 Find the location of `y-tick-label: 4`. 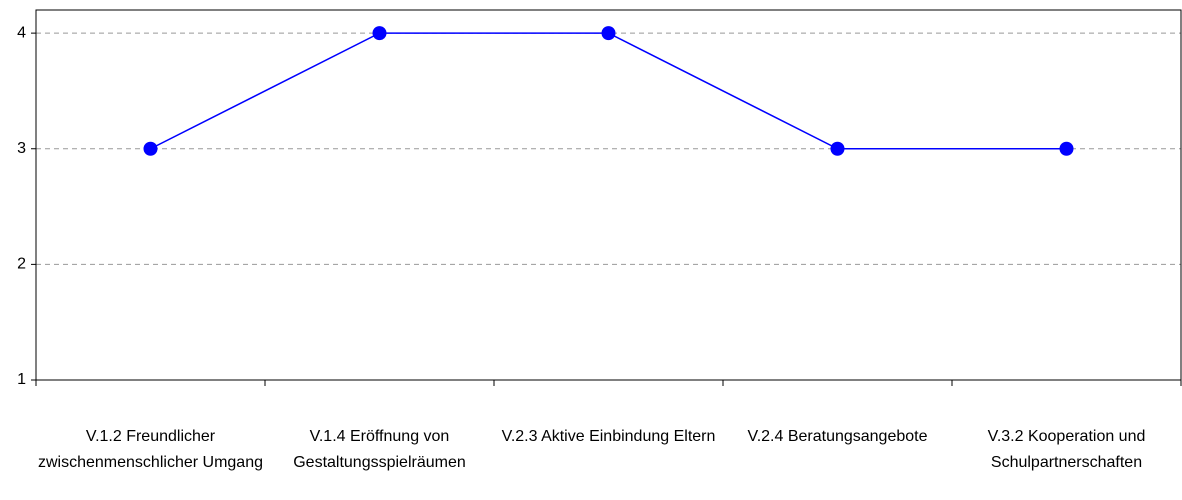

y-tick-label: 4 is located at coordinates (21, 32).